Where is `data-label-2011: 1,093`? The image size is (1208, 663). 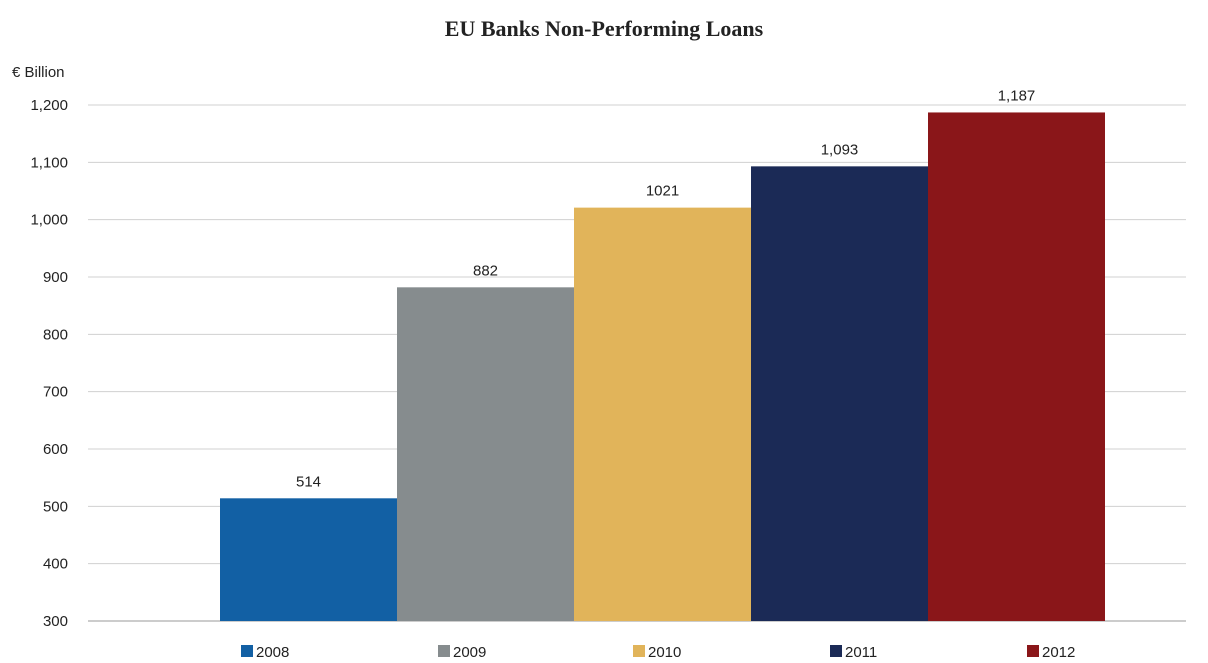 data-label-2011: 1,093 is located at coordinates (840, 149).